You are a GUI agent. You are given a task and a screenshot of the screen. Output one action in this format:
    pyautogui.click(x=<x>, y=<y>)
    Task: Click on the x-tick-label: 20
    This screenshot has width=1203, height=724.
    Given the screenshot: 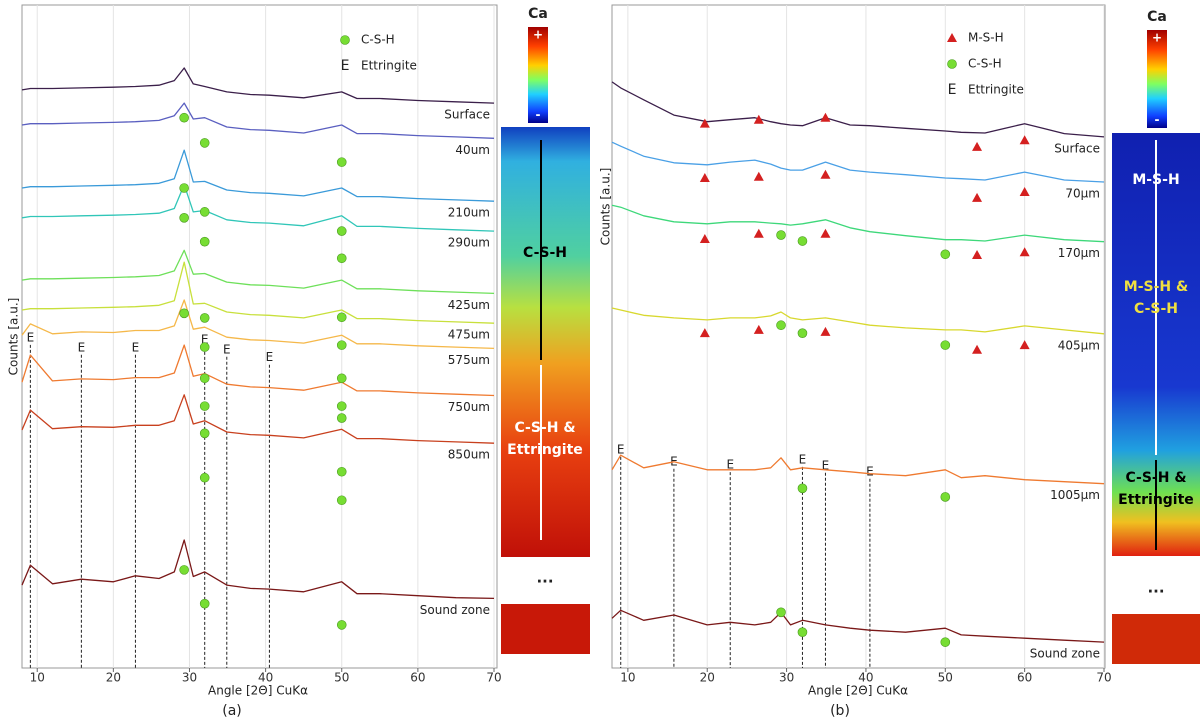 What is the action you would take?
    pyautogui.click(x=707, y=678)
    